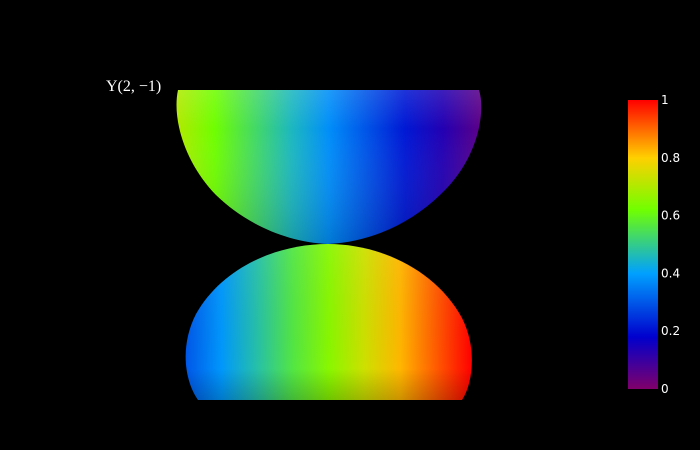 The image size is (700, 450). I want to click on colorbar-tick-label: 0, so click(665, 389).